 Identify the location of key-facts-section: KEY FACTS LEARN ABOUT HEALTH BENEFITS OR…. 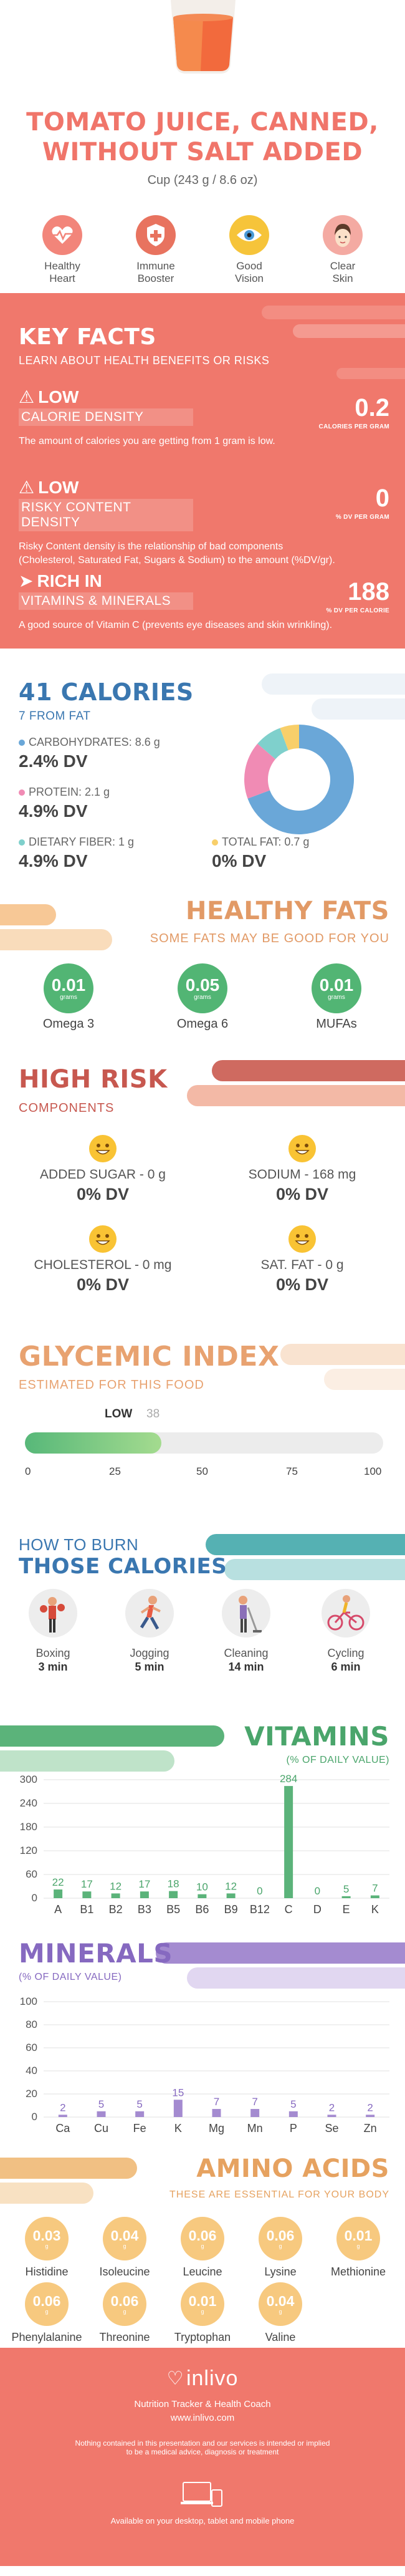
(202, 471).